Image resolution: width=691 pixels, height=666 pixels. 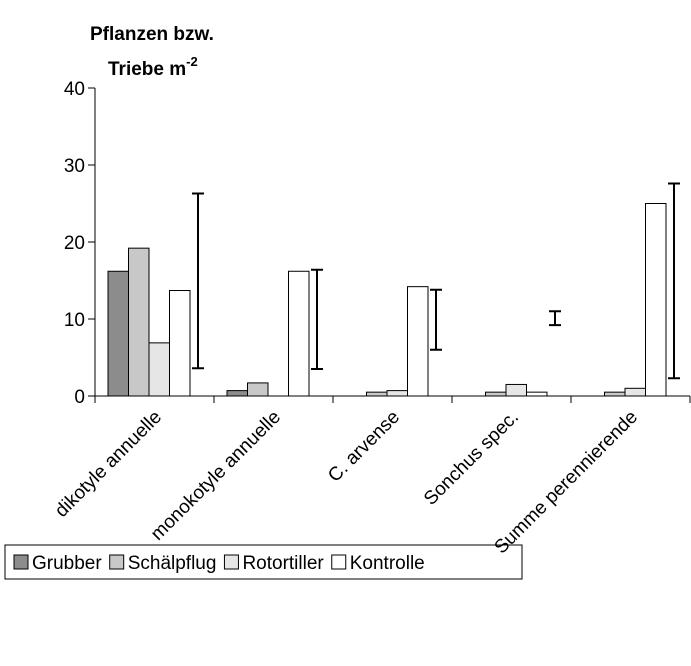 What do you see at coordinates (192, 61) in the screenshot?
I see `y-axis-label-sup: -2` at bounding box center [192, 61].